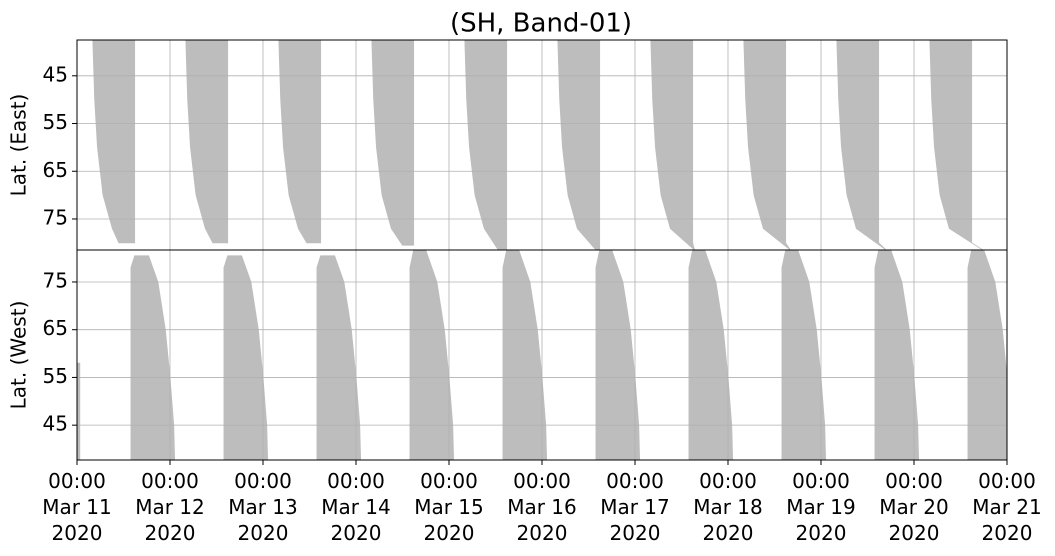 Image resolution: width=1055 pixels, height=556 pixels. Describe the element at coordinates (821, 507) in the screenshot. I see `x-tick-label: 00:00 Mar 19 2020` at that location.